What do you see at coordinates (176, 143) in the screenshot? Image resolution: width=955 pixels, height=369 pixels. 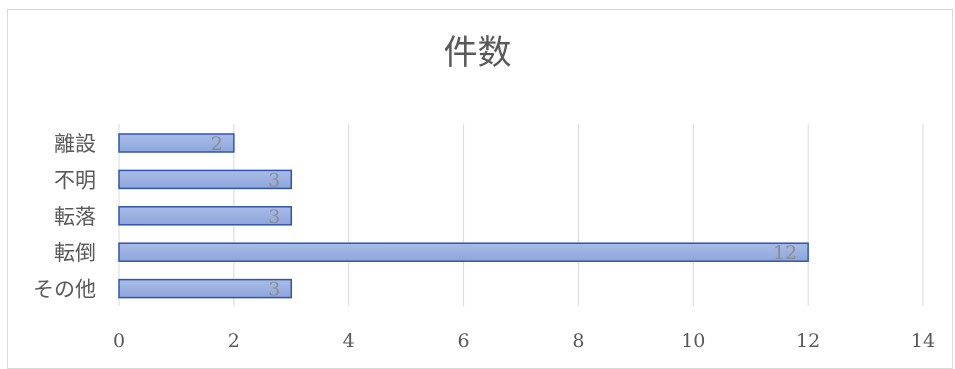 I see `bar-離設` at bounding box center [176, 143].